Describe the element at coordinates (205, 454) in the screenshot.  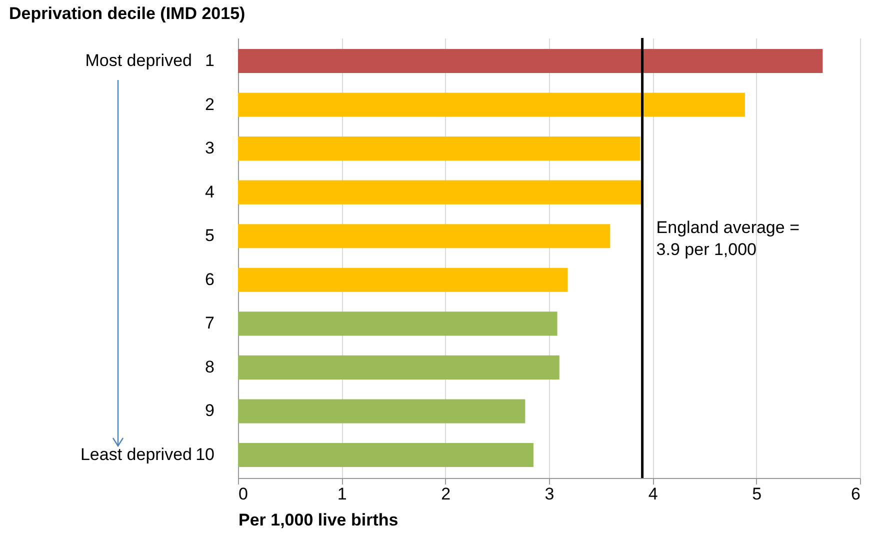
I see `y-tick-label: 10` at that location.